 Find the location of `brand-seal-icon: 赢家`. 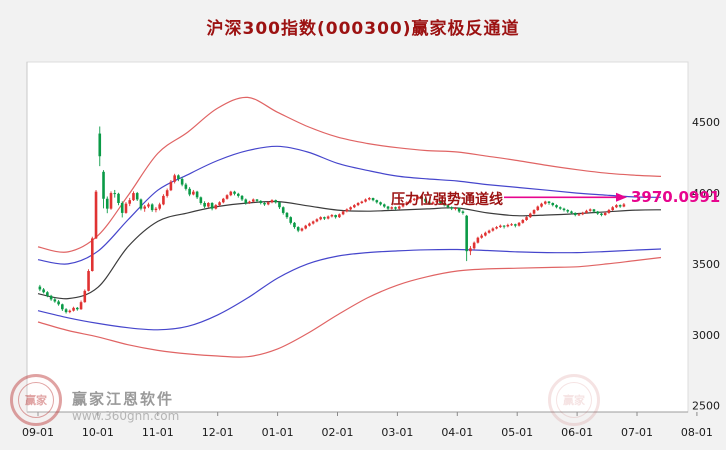

brand-seal-icon: 赢家 is located at coordinates (36, 400).